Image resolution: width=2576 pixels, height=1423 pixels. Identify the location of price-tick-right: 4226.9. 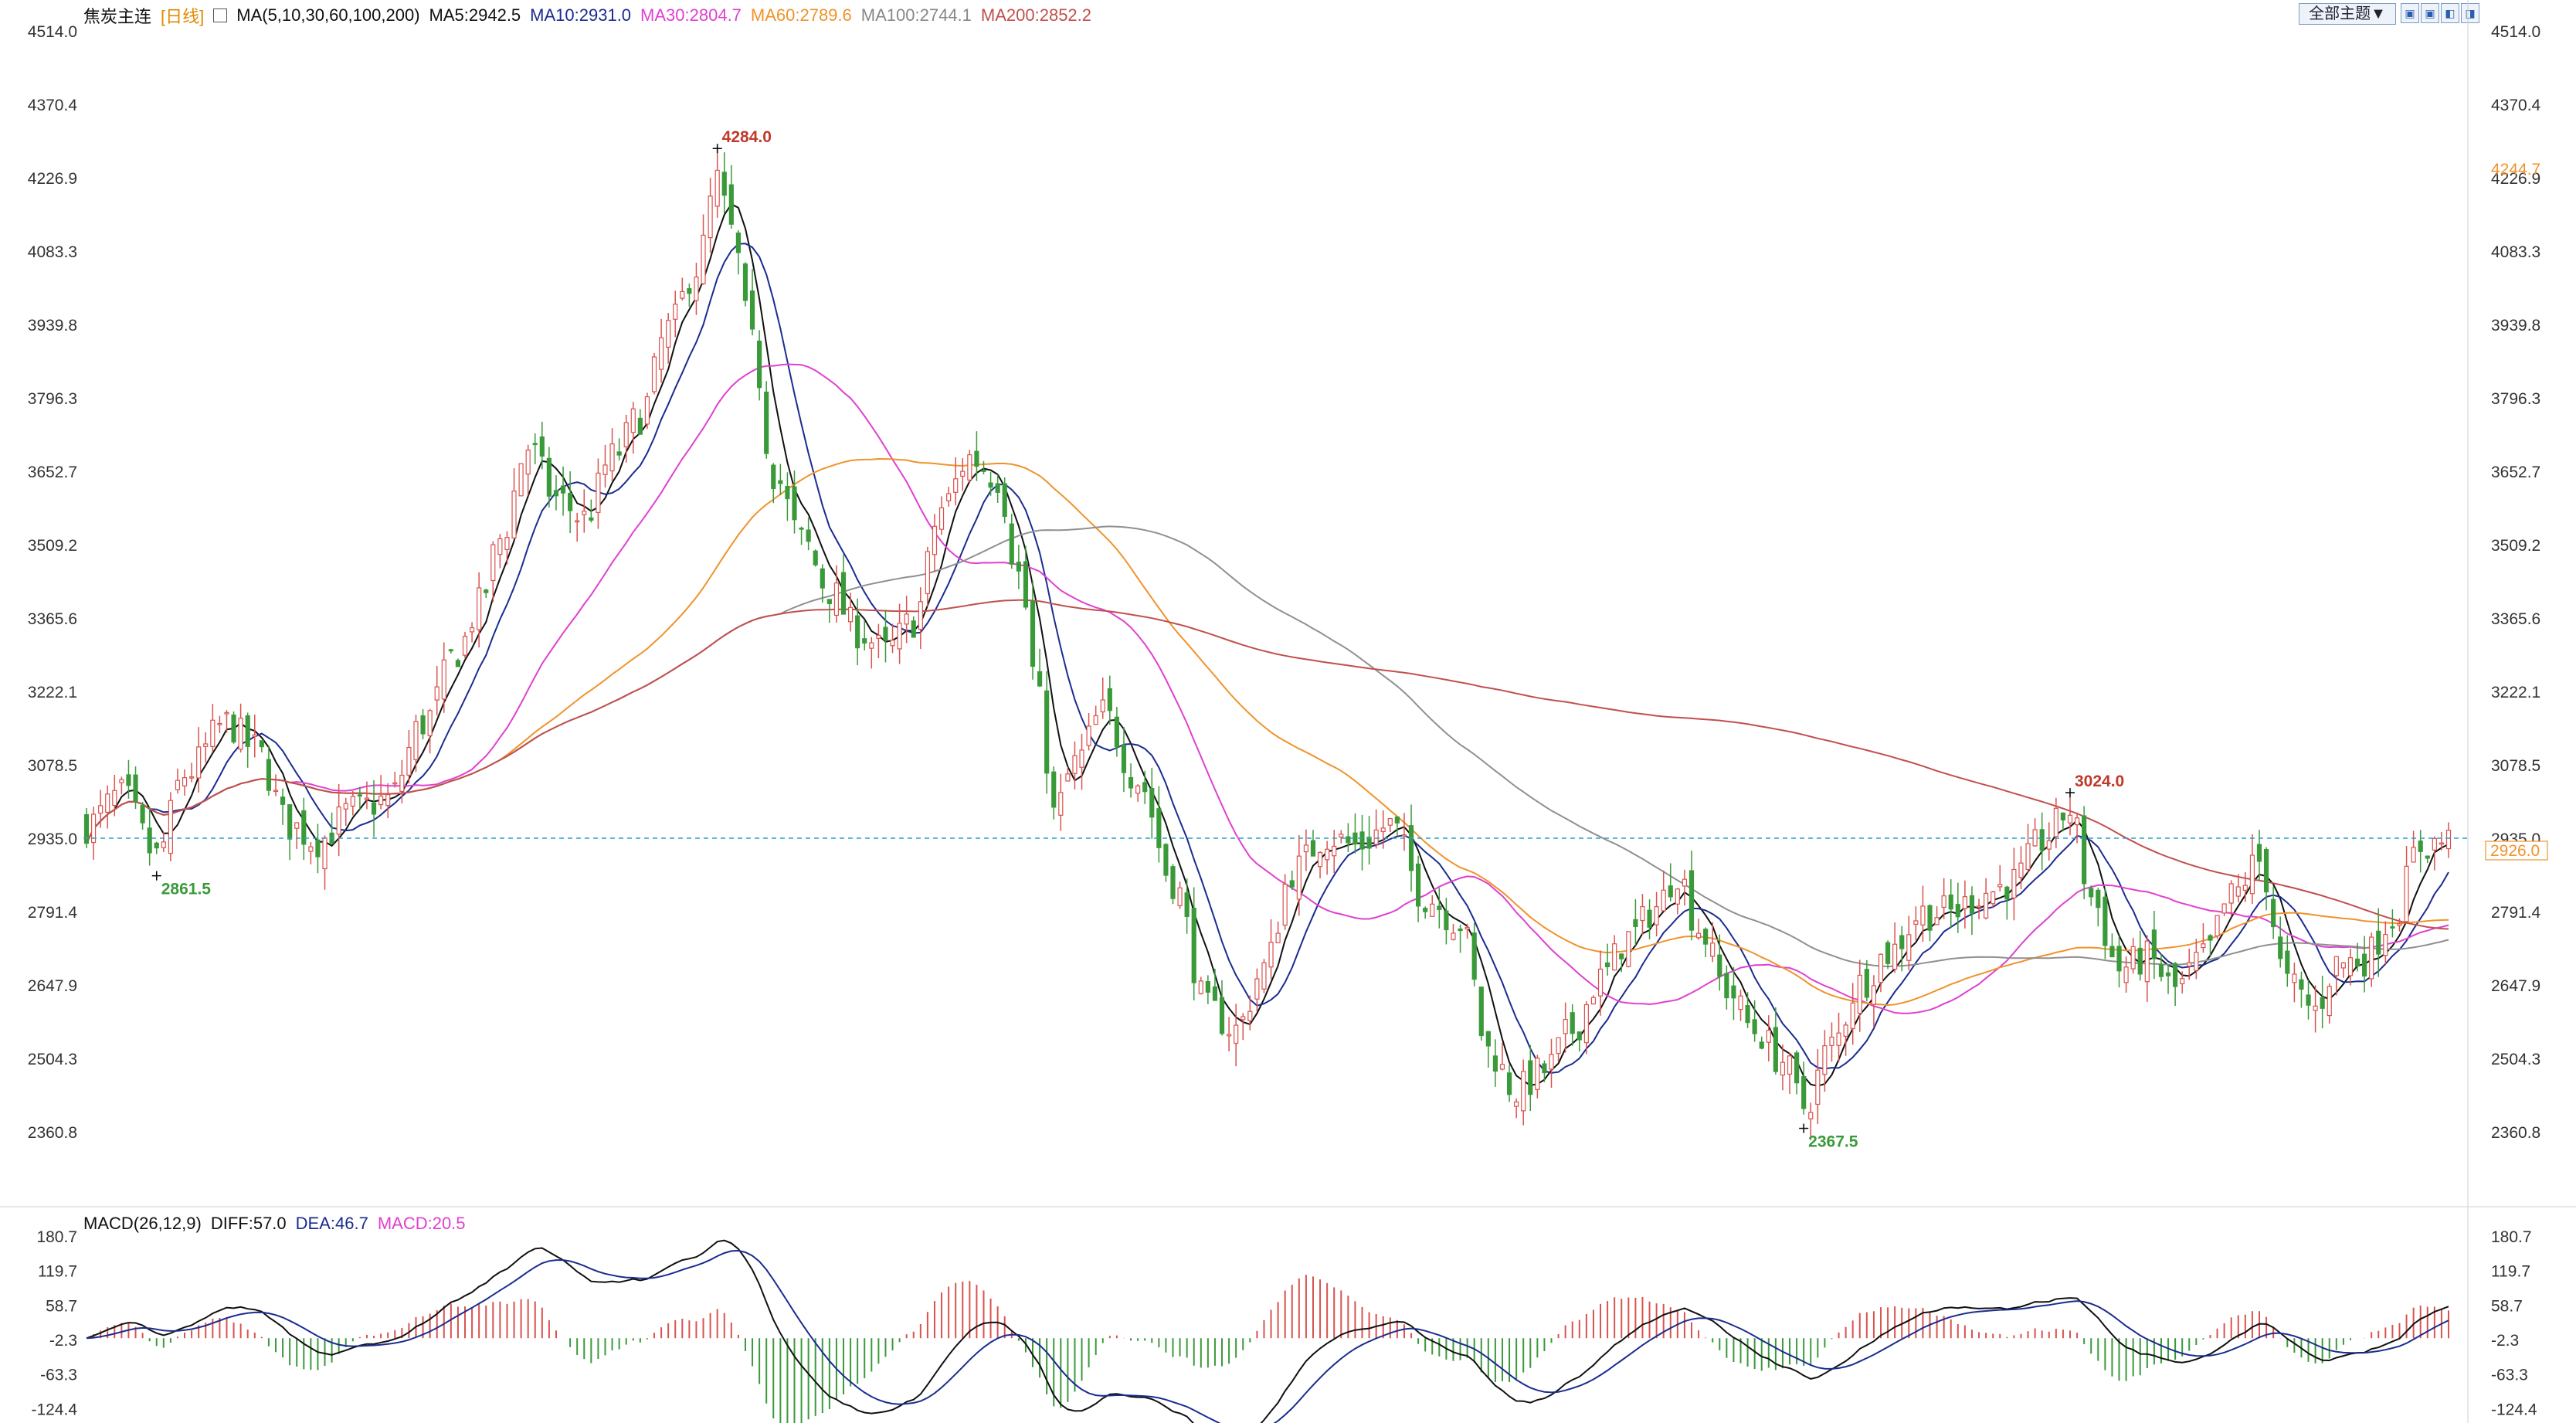
(2515, 179).